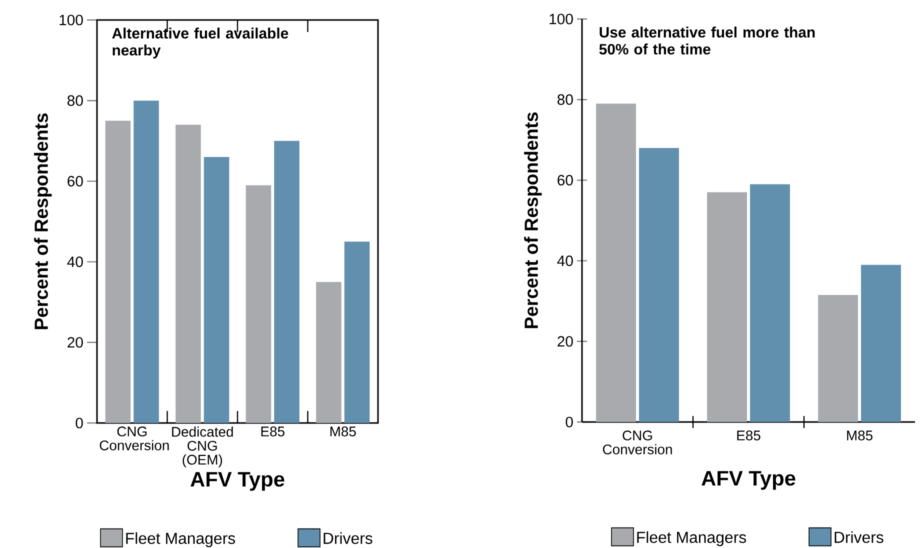  I want to click on x-tick-label: Dedicated CNG (OEM), so click(202, 447).